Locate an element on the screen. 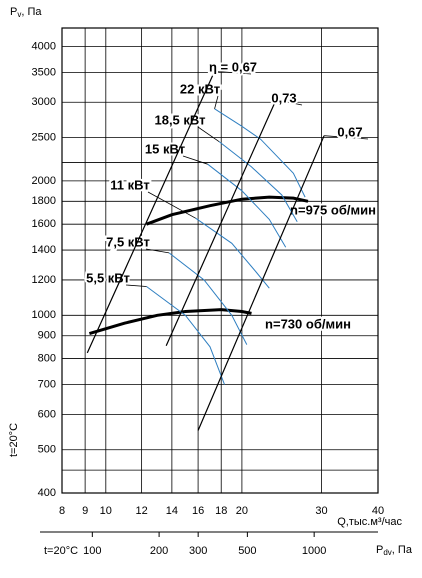  x2-tick-label: 100 is located at coordinates (92, 551).